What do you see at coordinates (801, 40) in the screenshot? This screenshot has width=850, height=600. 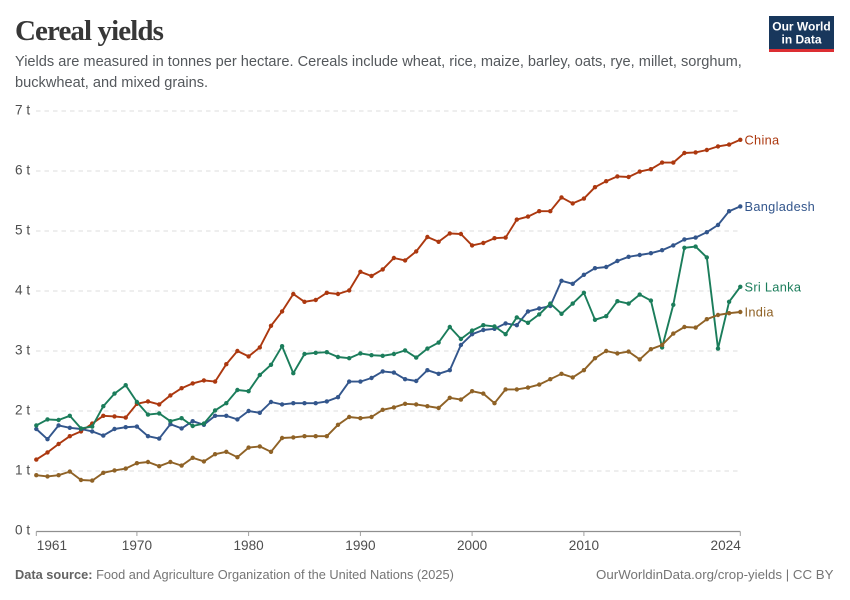 I see `svg-text: in Data` at bounding box center [801, 40].